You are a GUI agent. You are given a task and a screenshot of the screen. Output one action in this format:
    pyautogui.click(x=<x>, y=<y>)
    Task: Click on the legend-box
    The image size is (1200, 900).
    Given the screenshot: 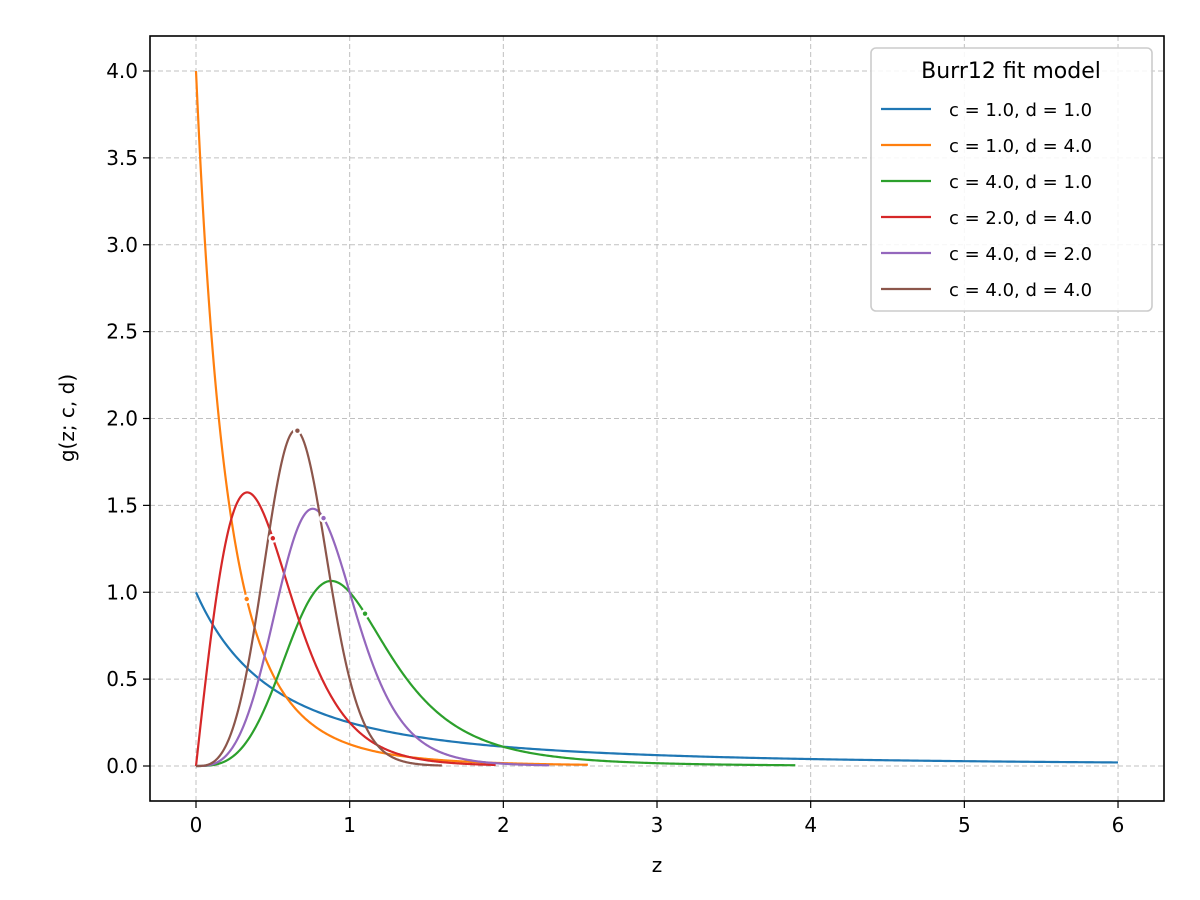 What is the action you would take?
    pyautogui.click(x=1011, y=179)
    